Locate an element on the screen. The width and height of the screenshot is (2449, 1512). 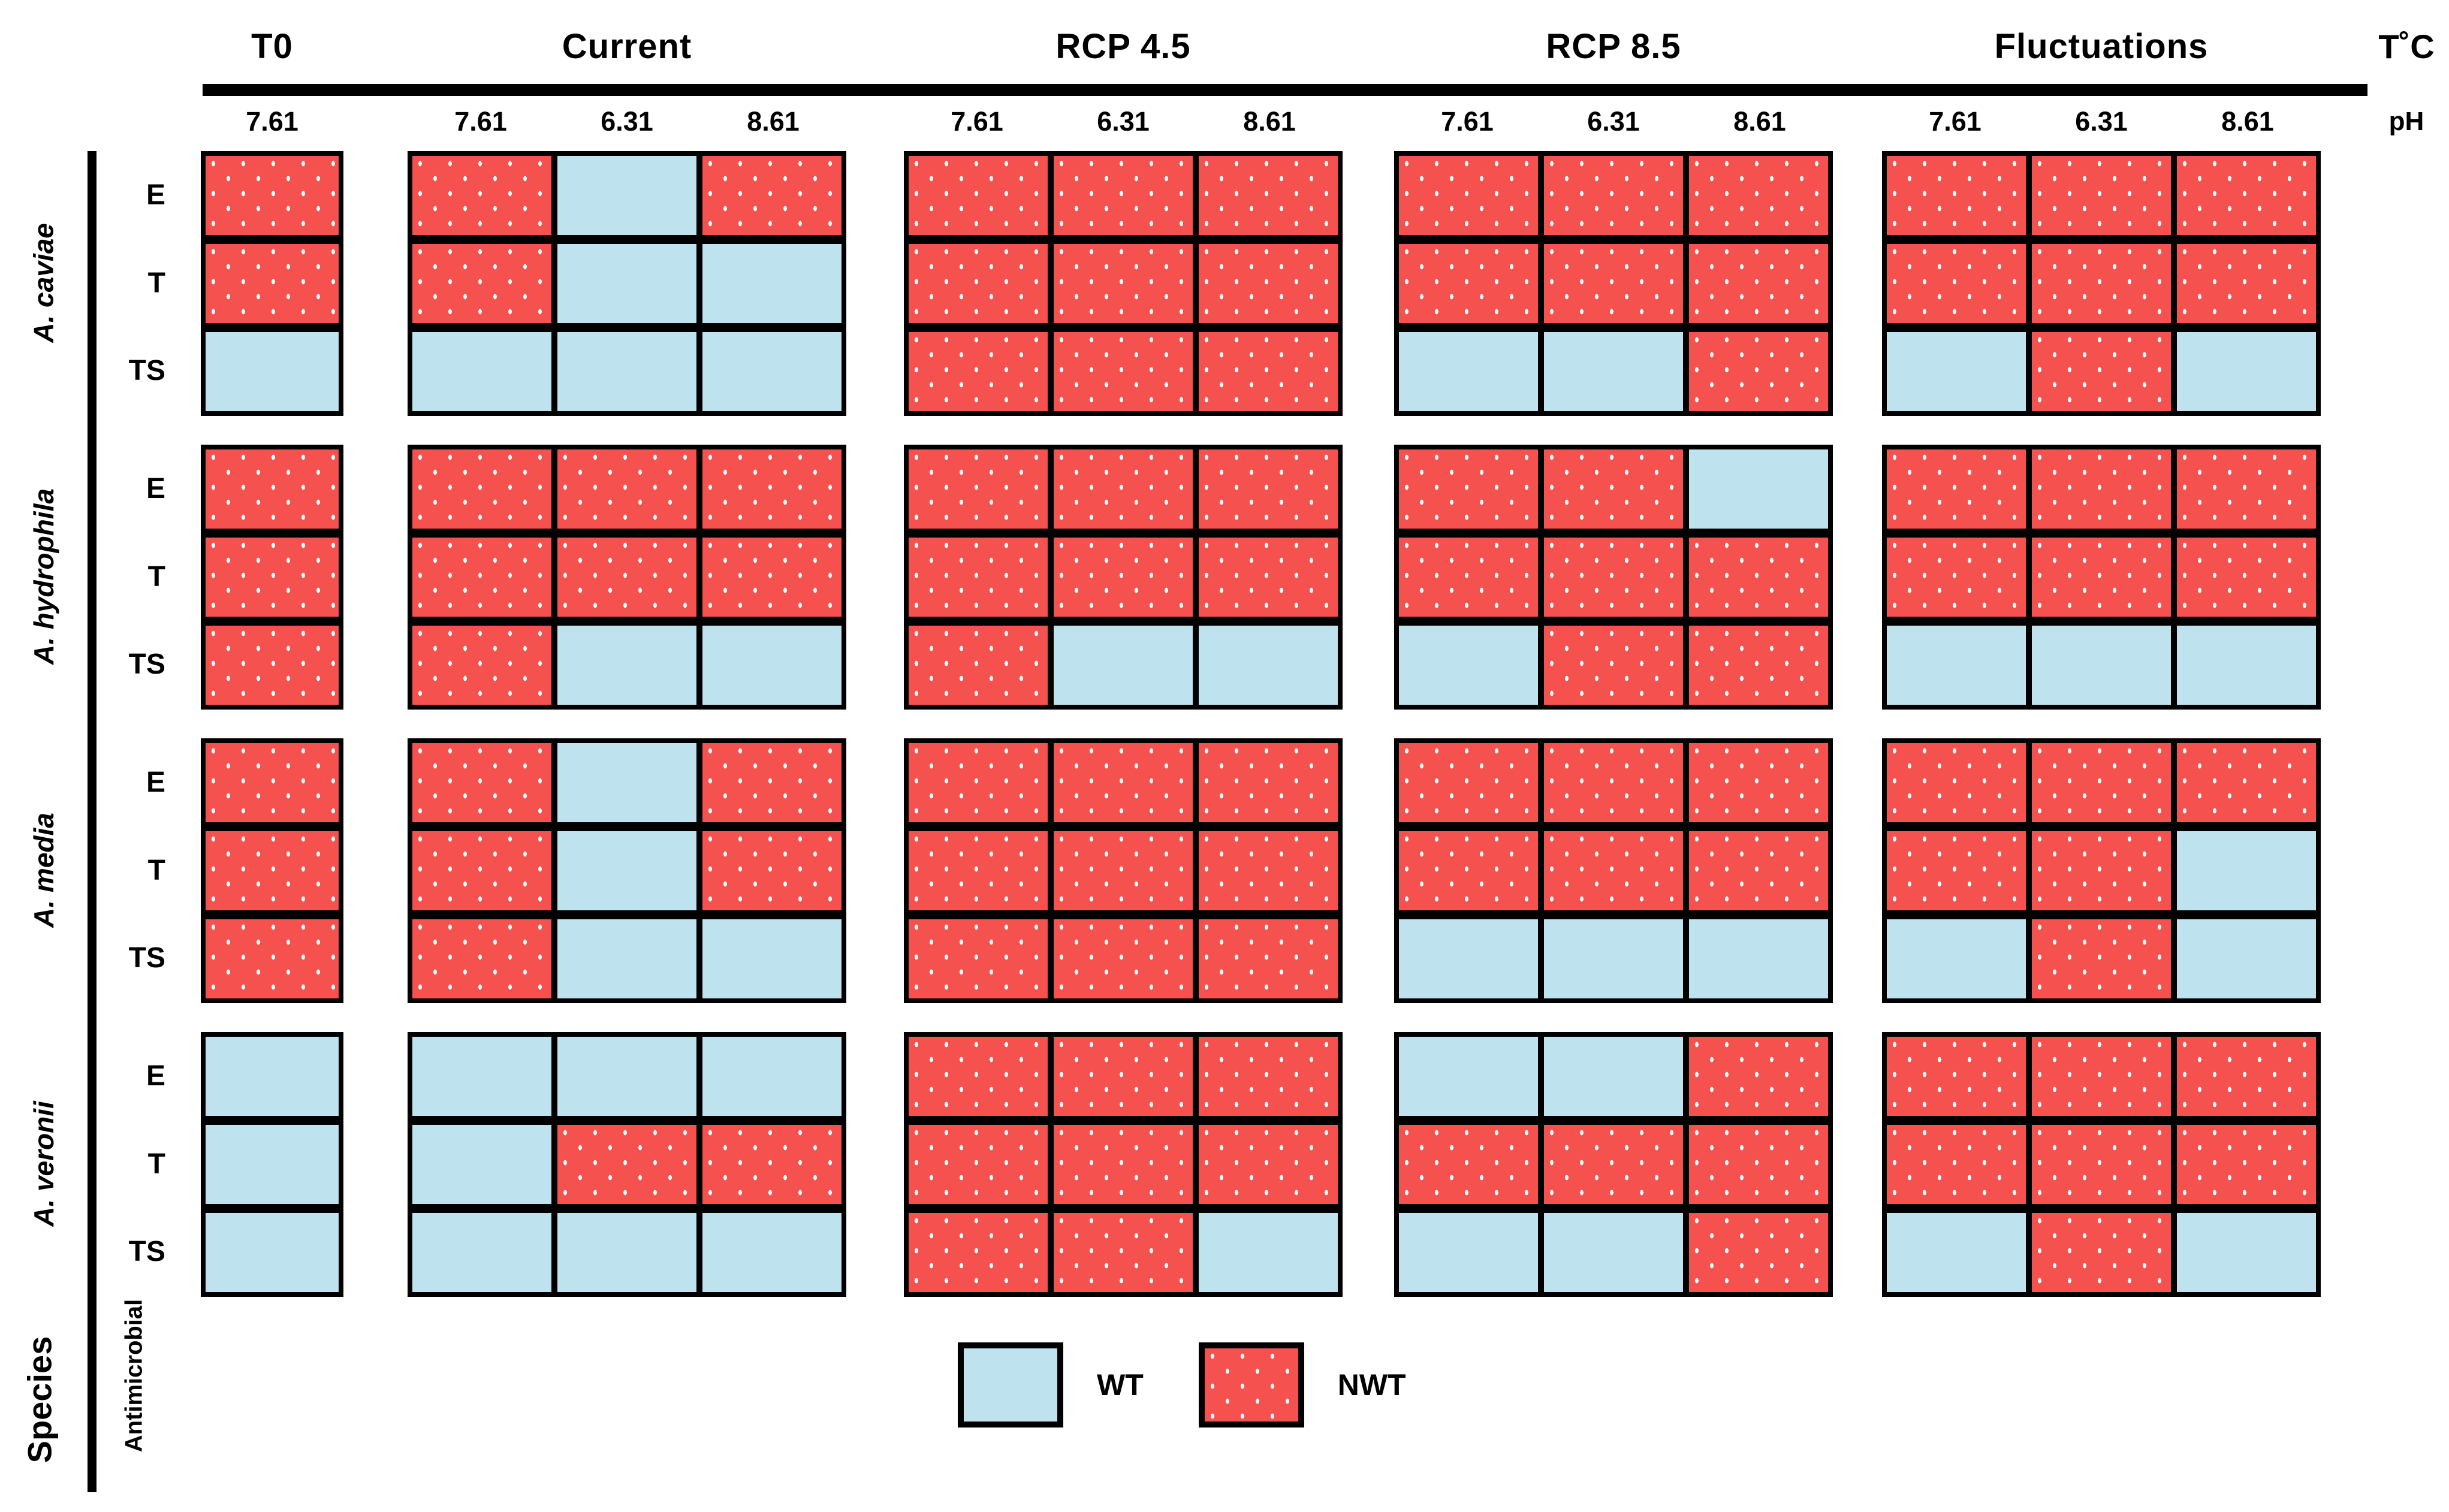
row-label-ts: TS is located at coordinates (146, 371).